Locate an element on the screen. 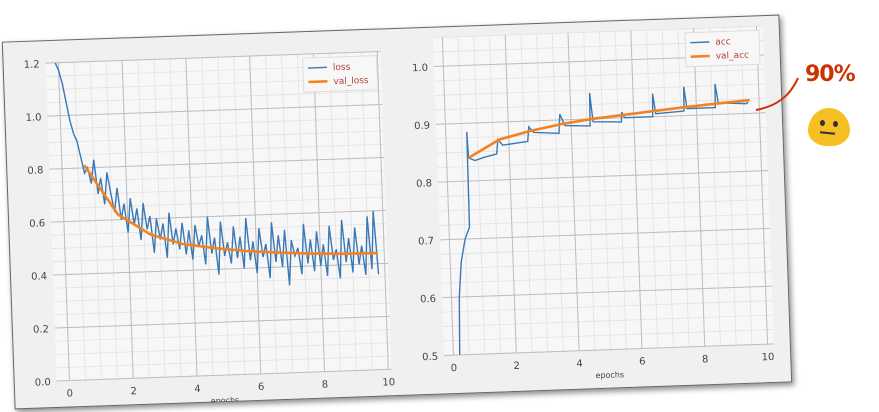 This screenshot has width=879, height=412. legend-swatch-acc is located at coordinates (700, 42).